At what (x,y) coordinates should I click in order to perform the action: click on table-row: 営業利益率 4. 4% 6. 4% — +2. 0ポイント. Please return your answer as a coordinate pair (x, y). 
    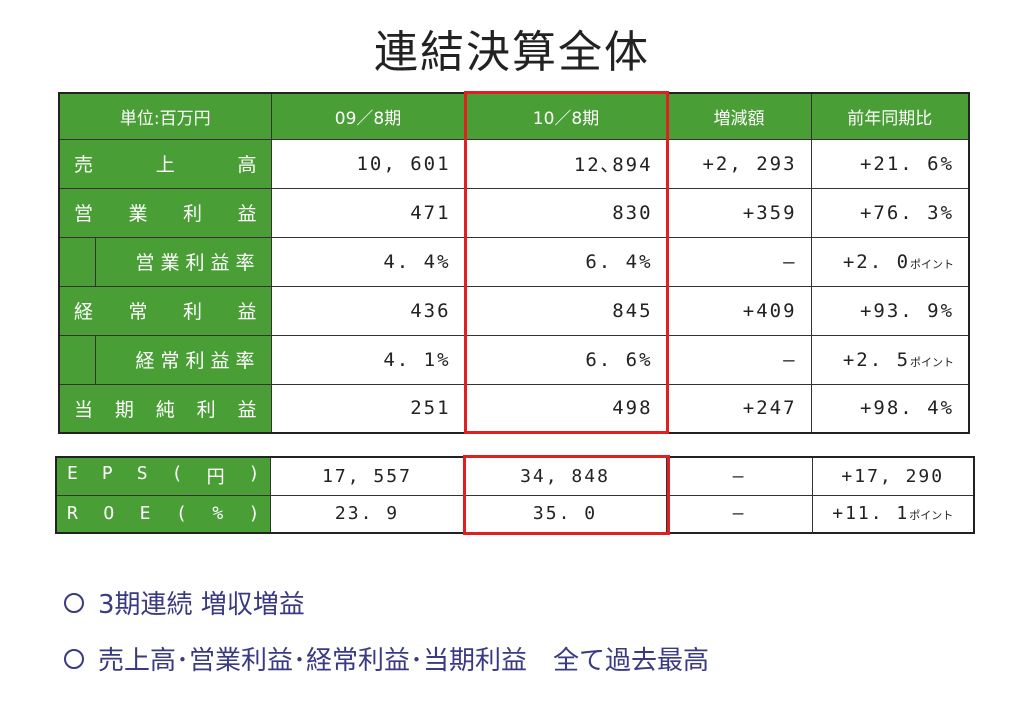
    Looking at the image, I should click on (514, 261).